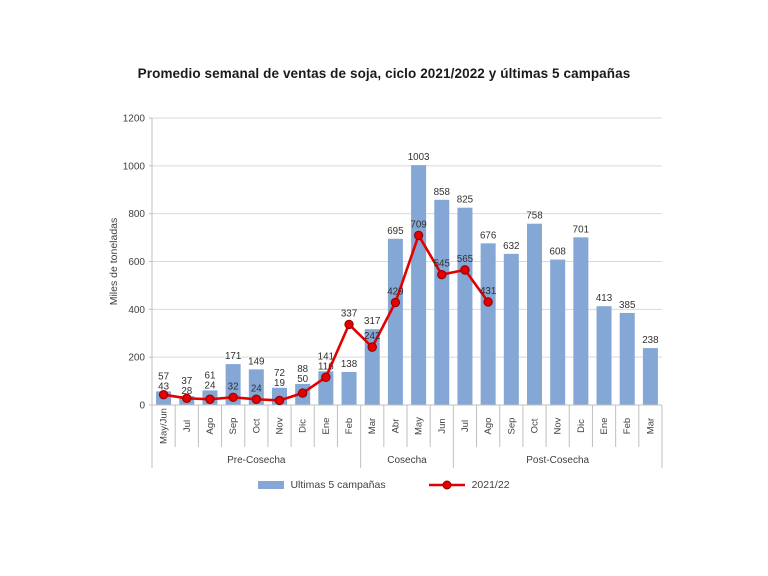  Describe the element at coordinates (136, 262) in the screenshot. I see `y-tick-label: 600` at that location.